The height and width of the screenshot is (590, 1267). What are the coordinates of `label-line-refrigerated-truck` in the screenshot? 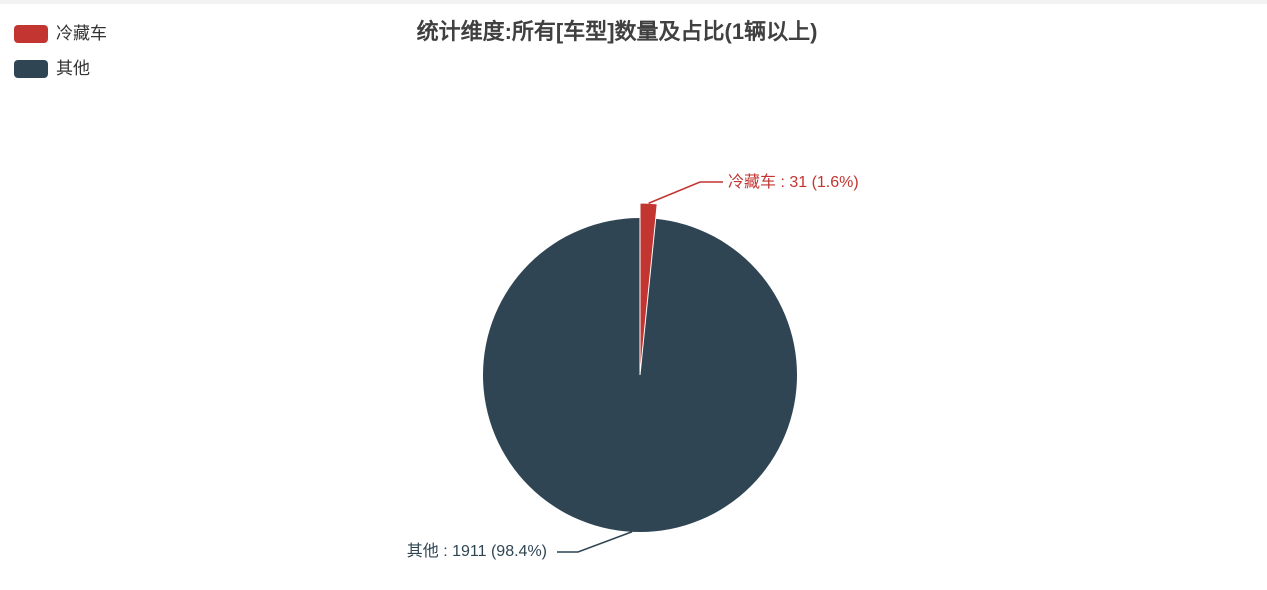 It's located at (685, 192).